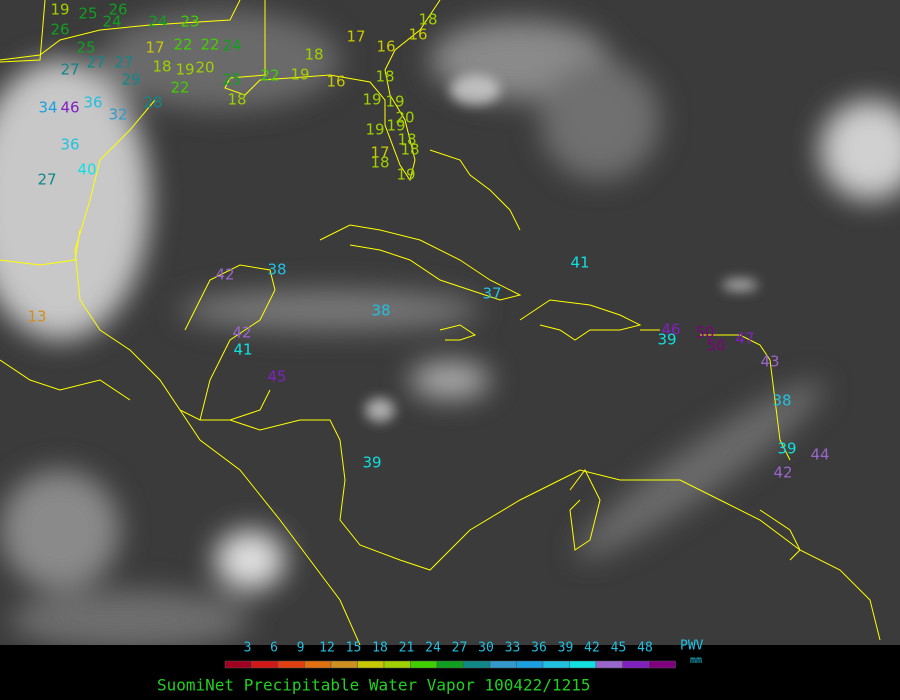 This screenshot has width=900, height=700. Describe the element at coordinates (36, 317) in the screenshot. I see `station-value: 13` at that location.